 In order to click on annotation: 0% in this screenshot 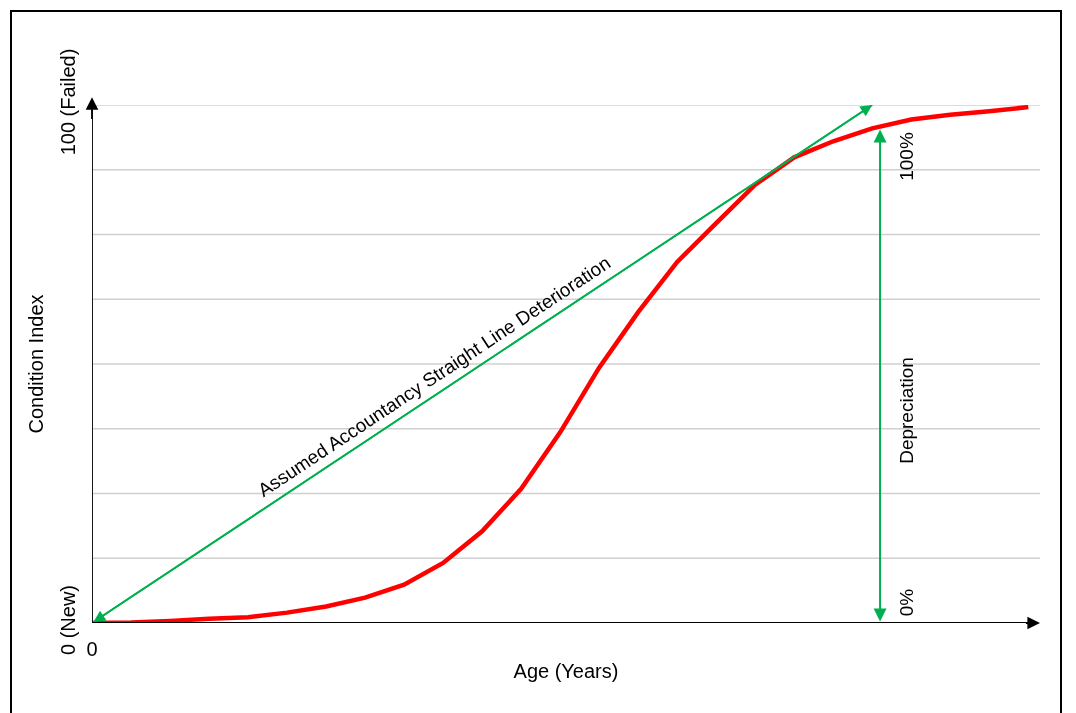, I will do `click(906, 602)`.